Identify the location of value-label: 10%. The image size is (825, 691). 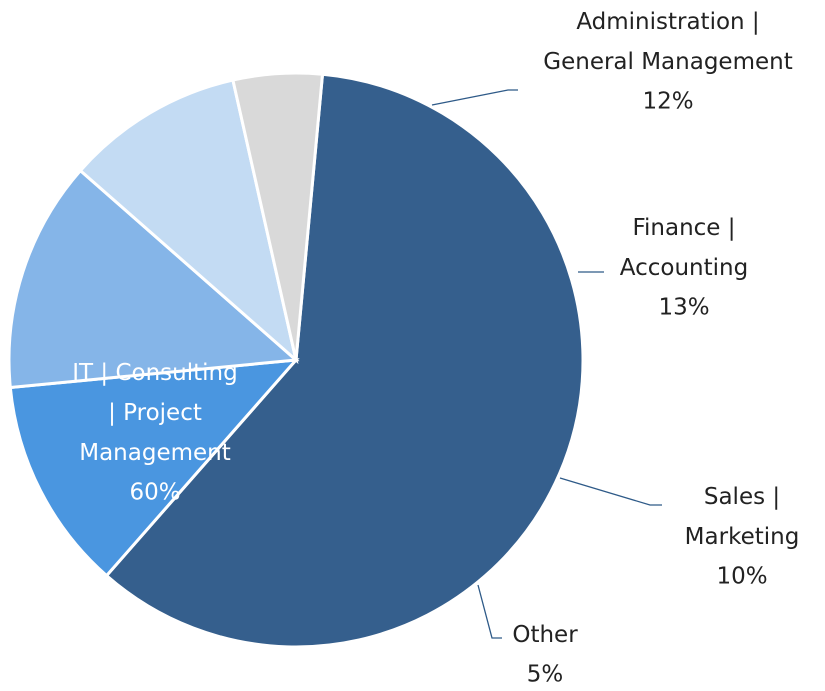
(741, 577).